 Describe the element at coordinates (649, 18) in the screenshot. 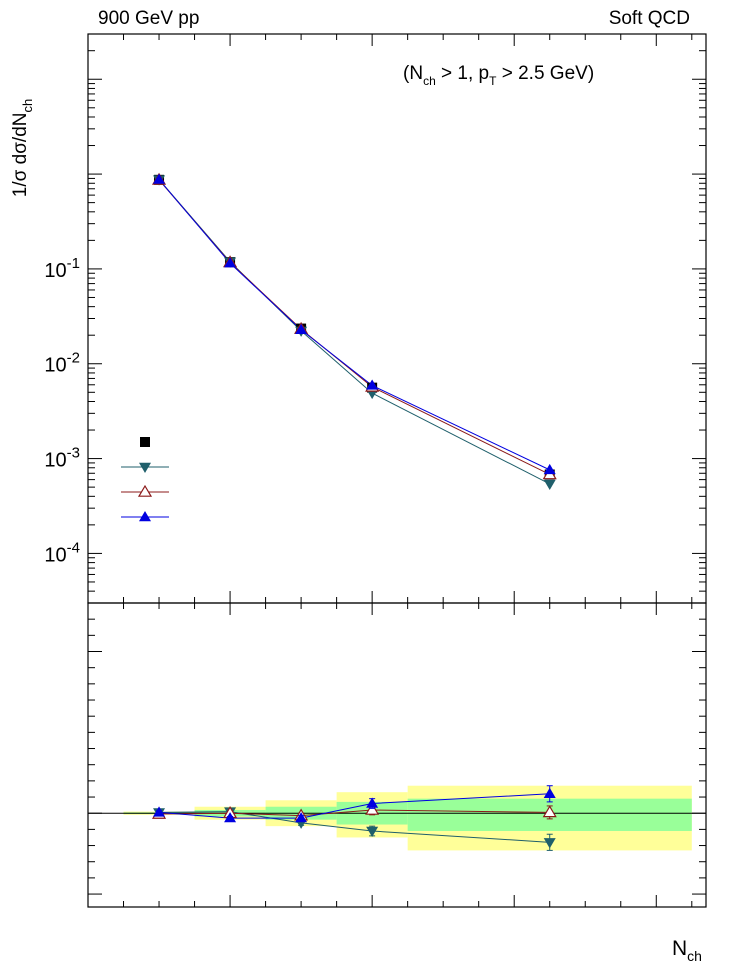

I see `header-right: Soft QCD` at that location.